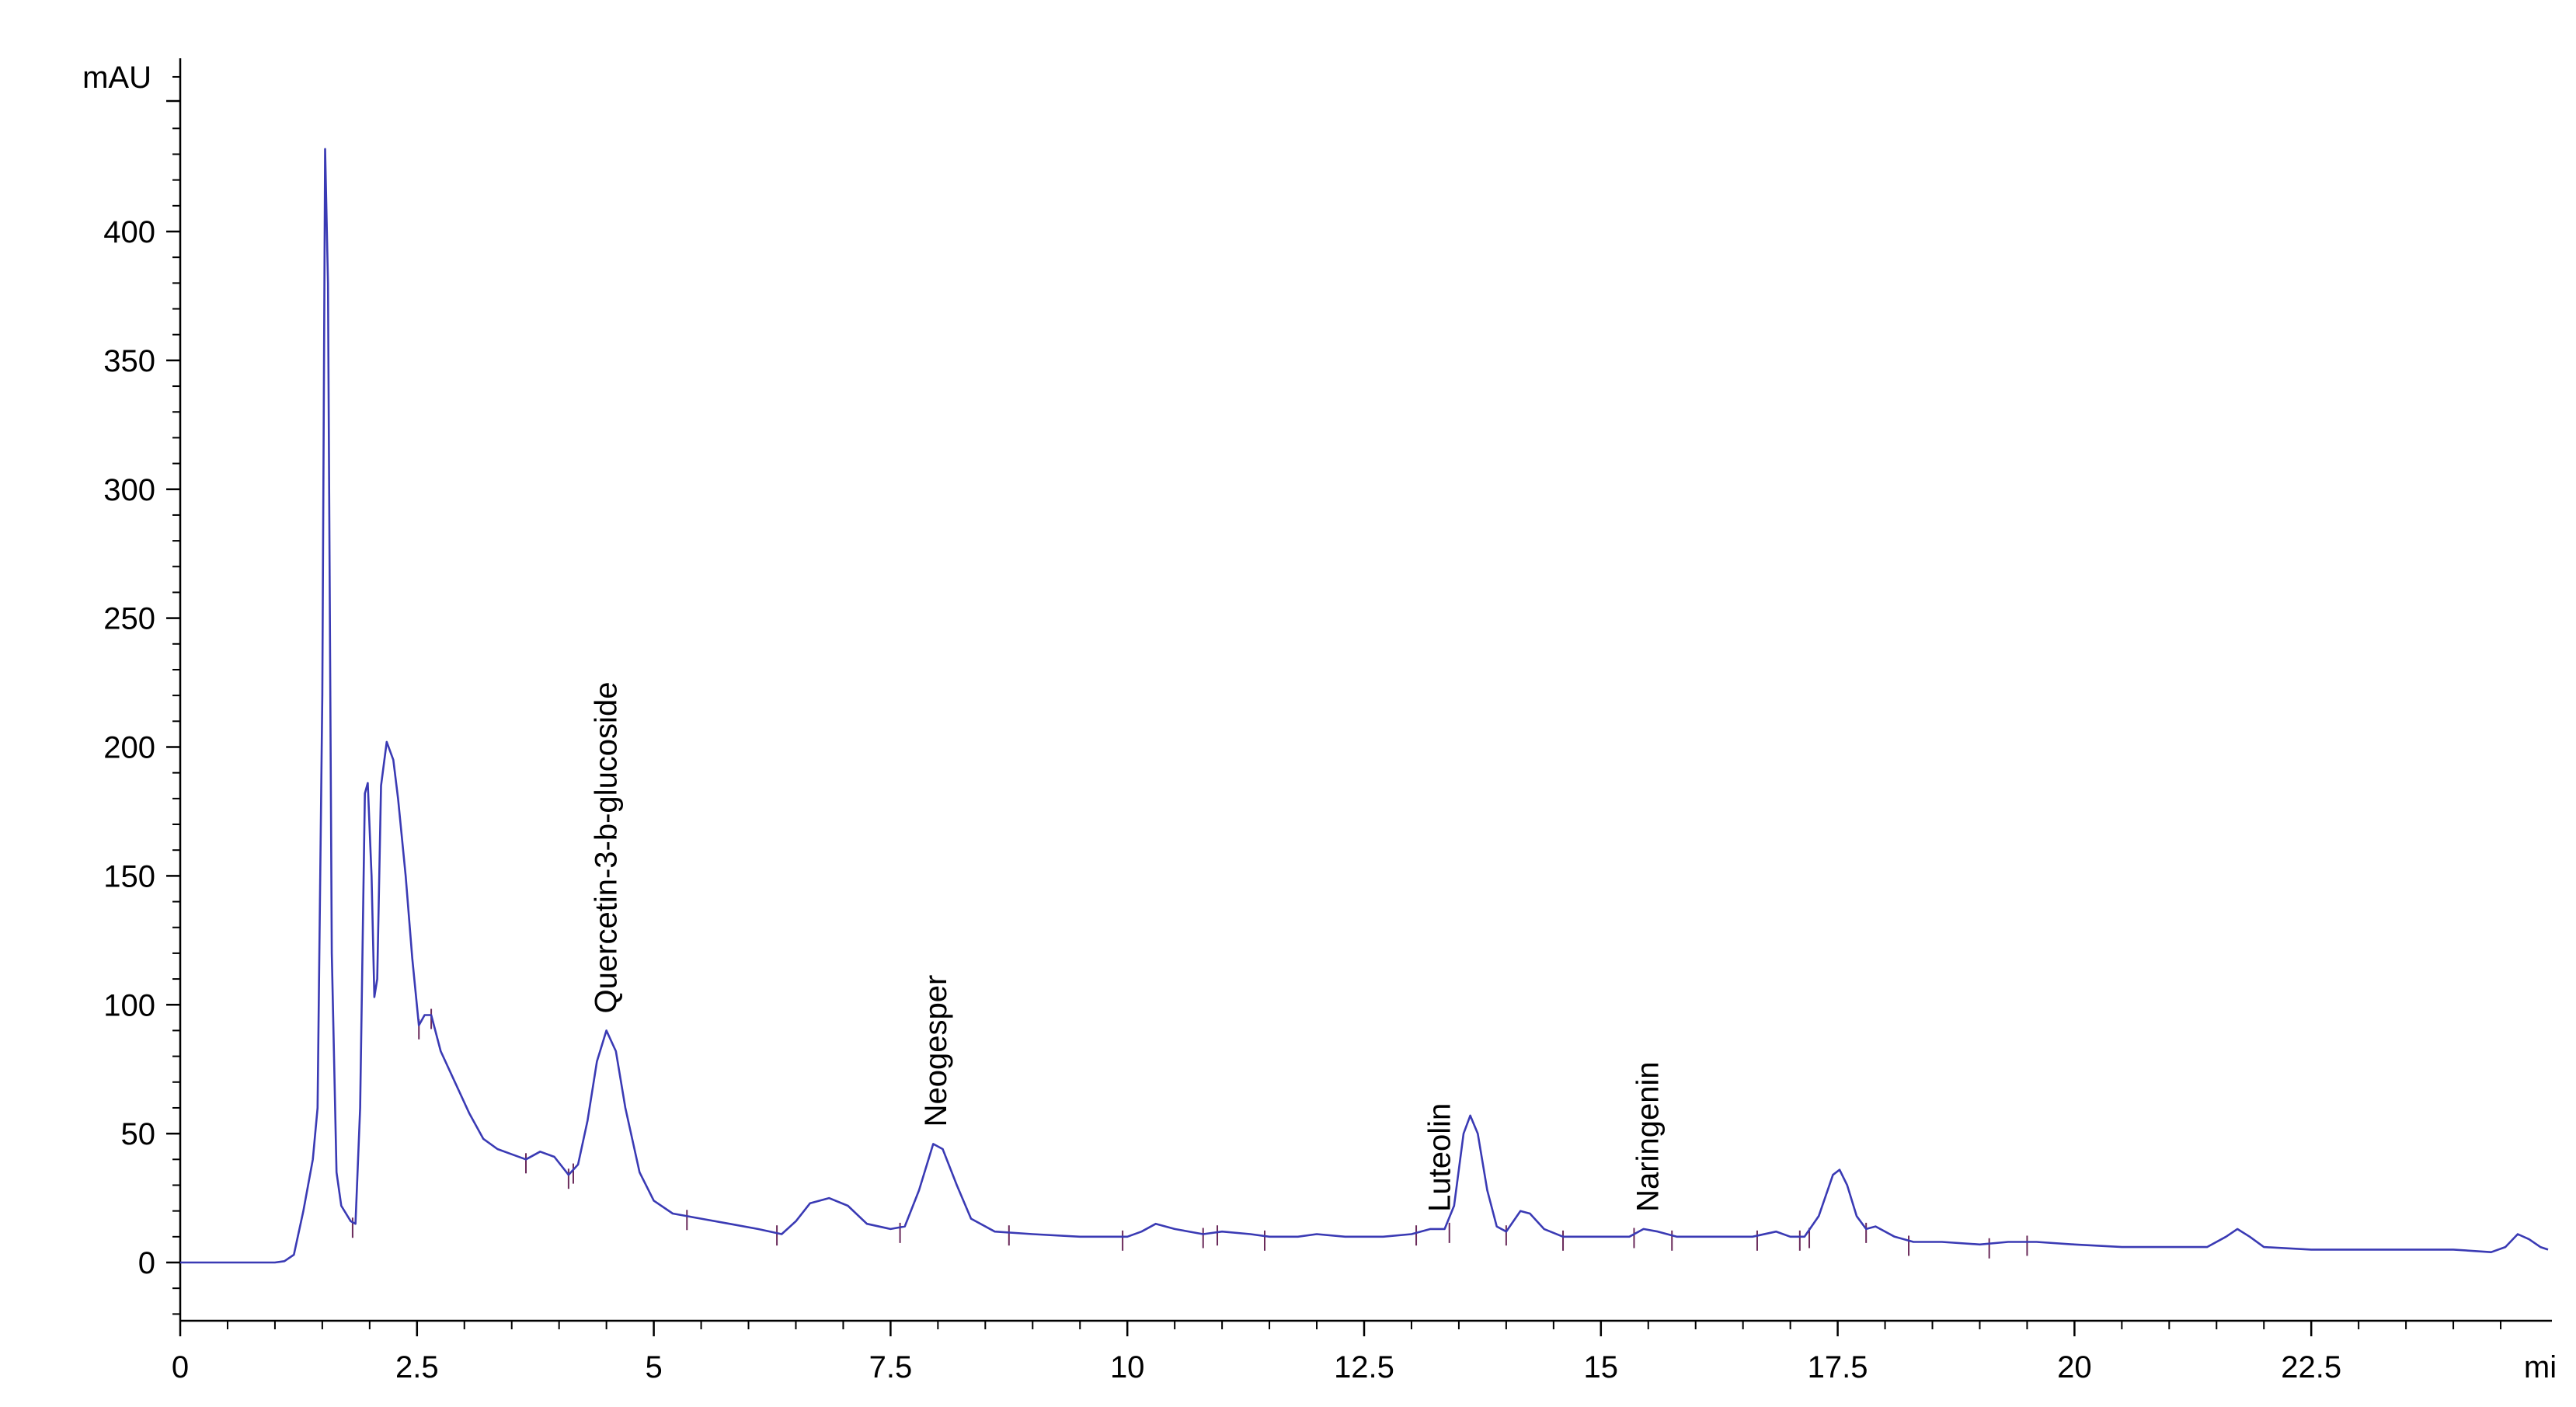  Describe the element at coordinates (653, 1367) in the screenshot. I see `x-tick-label: 5` at that location.